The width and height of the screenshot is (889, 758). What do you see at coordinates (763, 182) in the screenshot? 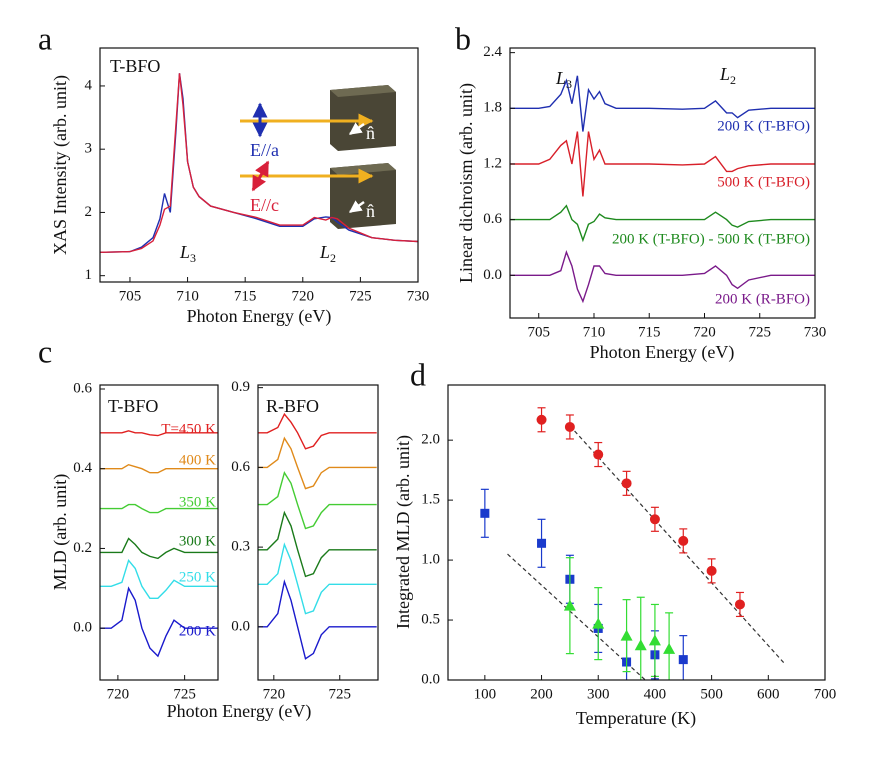
I see `series-label: 500 K (T-BFO)` at bounding box center [763, 182].